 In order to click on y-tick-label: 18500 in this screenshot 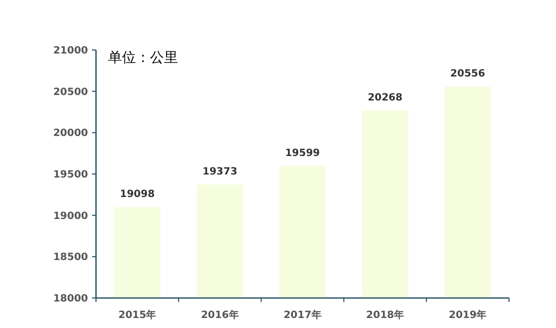, I will do `click(70, 258)`.